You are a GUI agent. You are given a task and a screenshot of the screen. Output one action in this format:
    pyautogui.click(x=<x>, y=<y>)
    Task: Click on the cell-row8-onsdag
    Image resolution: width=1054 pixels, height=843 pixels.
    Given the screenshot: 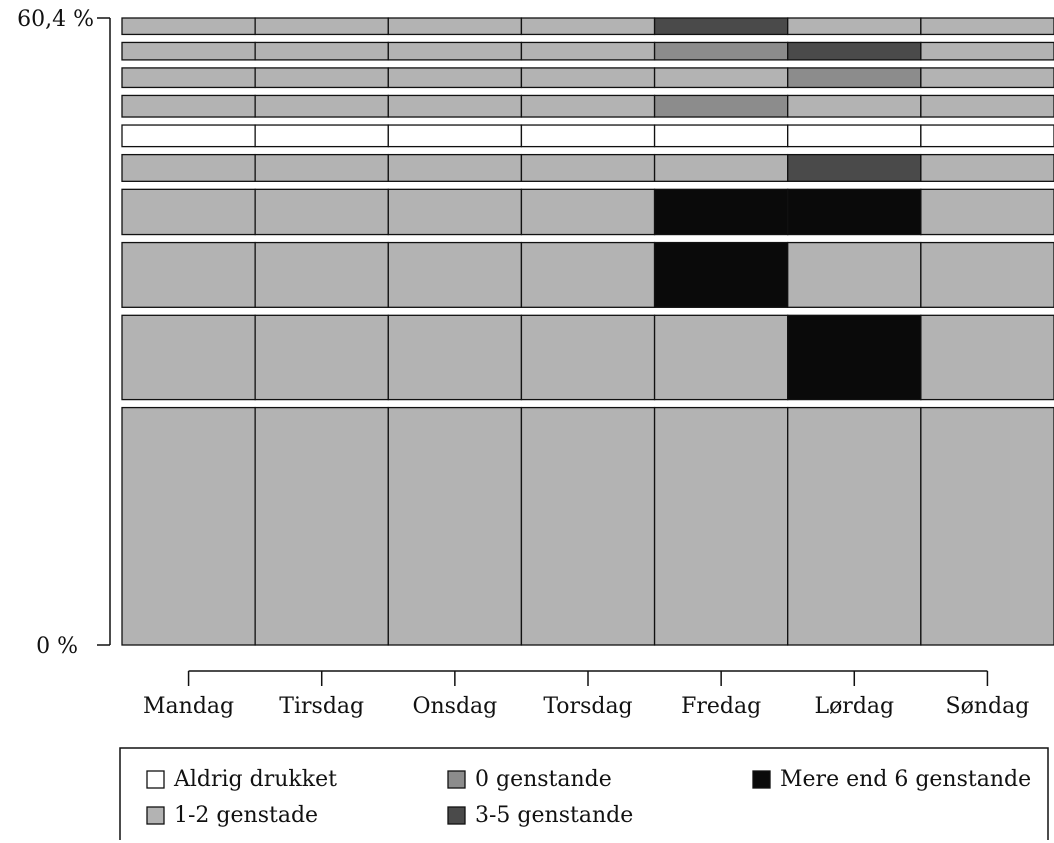 What is the action you would take?
    pyautogui.click(x=455, y=78)
    